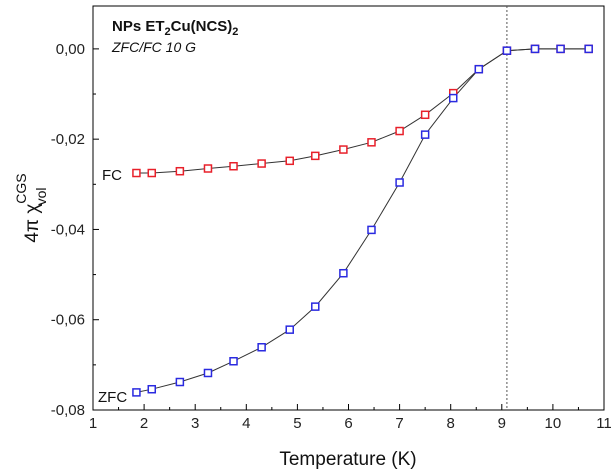 Image resolution: width=611 pixels, height=475 pixels. What do you see at coordinates (112, 397) in the screenshot?
I see `series-label-zfc: ZFC` at bounding box center [112, 397].